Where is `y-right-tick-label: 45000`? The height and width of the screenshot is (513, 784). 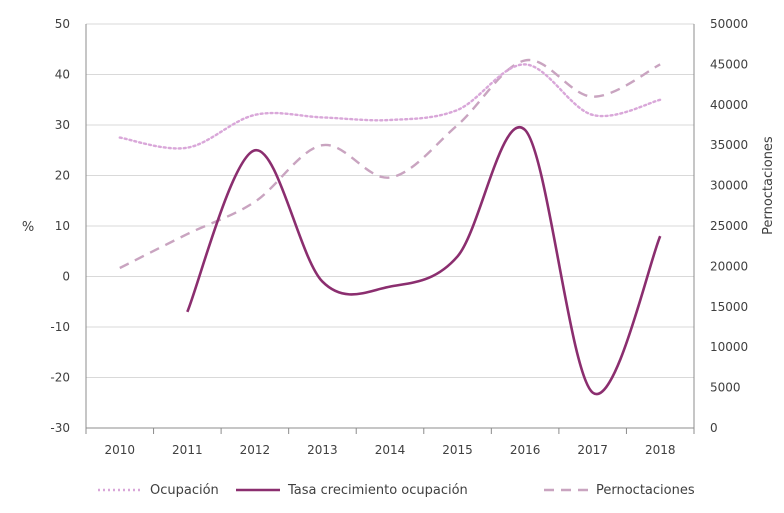
y-right-tick-label: 45000 is located at coordinates (729, 64).